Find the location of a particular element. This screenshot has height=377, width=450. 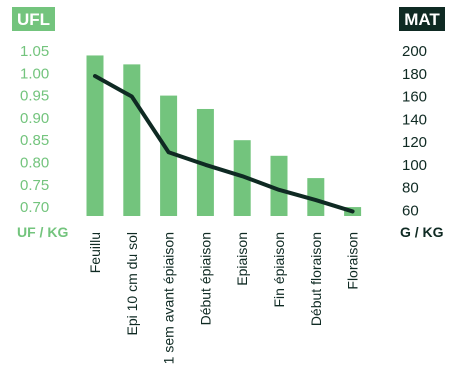

category-label: Epi 10 cm du sol is located at coordinates (132, 284).